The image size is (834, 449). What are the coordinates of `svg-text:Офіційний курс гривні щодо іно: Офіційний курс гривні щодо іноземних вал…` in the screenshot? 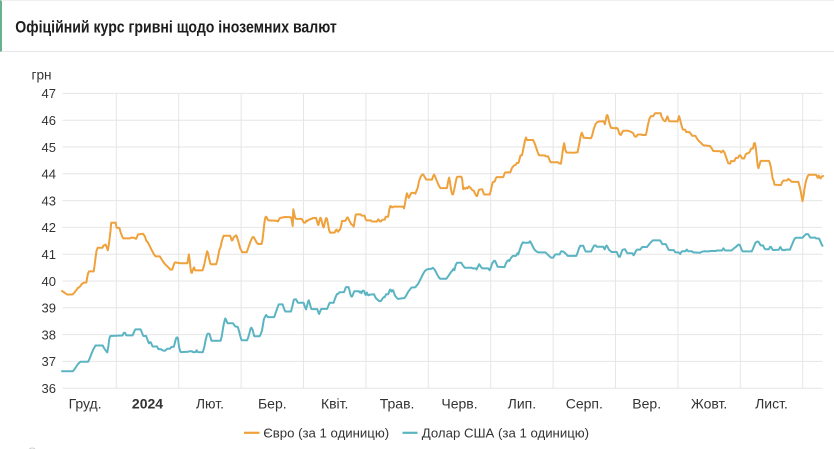 It's located at (176, 27).